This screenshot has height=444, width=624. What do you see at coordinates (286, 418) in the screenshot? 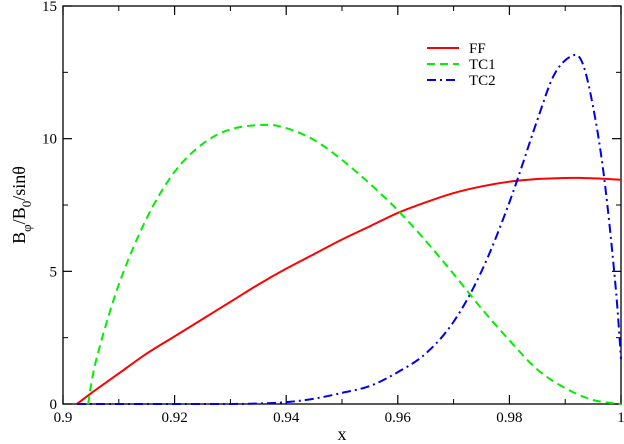
I see `x-tick-label: 0.94` at bounding box center [286, 418].